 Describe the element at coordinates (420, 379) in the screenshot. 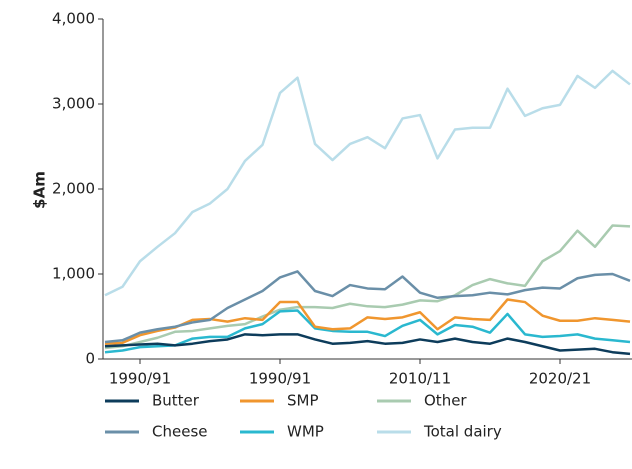

I see `x-tick-label: 2010/11` at that location.